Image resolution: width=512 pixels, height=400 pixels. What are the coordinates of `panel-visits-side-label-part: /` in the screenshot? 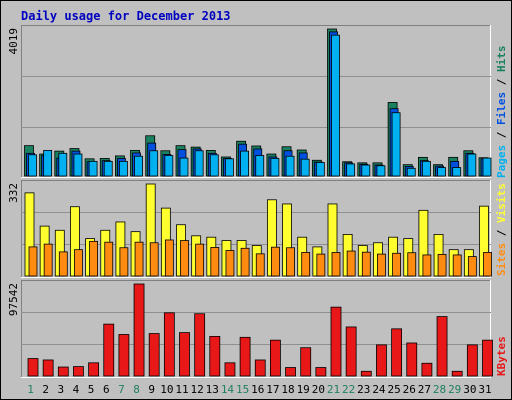 It's located at (501, 233).